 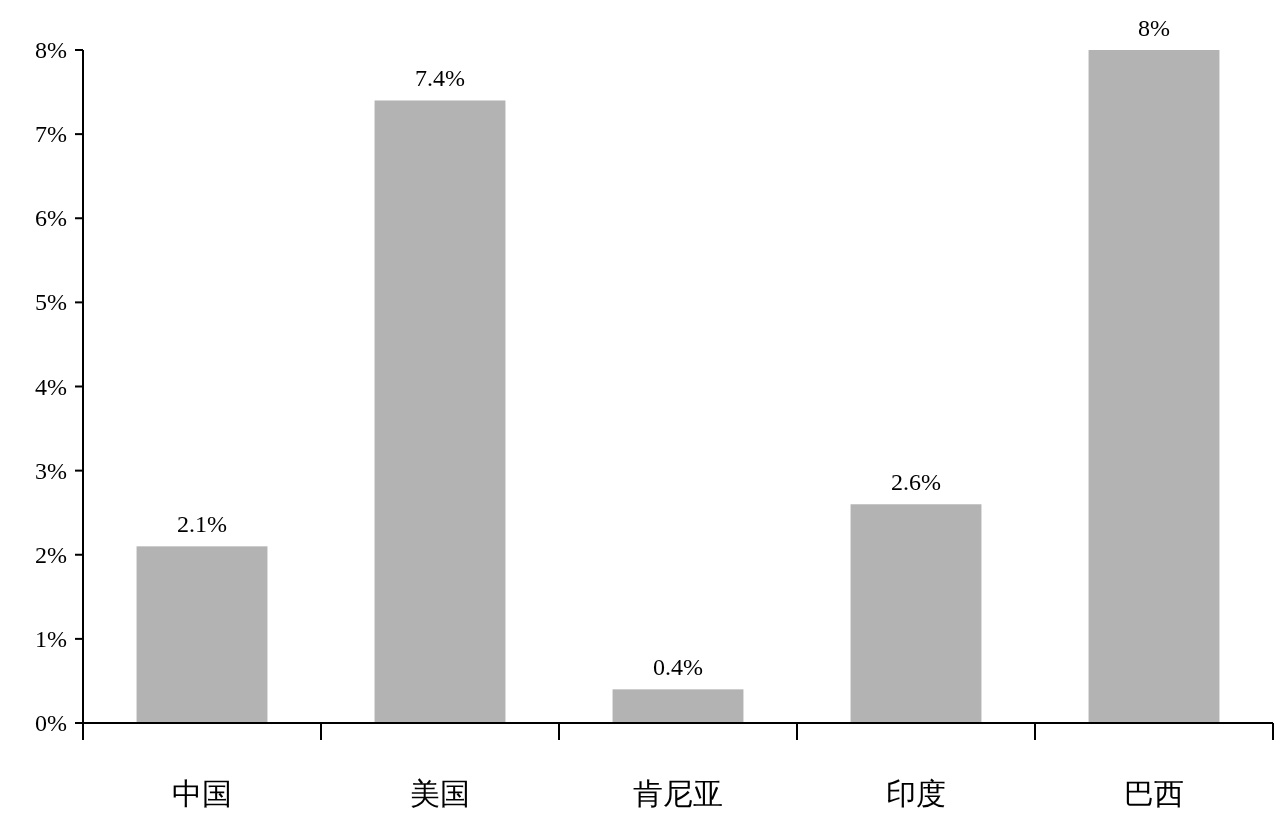 I want to click on data-label: 8%, so click(x=1154, y=28).